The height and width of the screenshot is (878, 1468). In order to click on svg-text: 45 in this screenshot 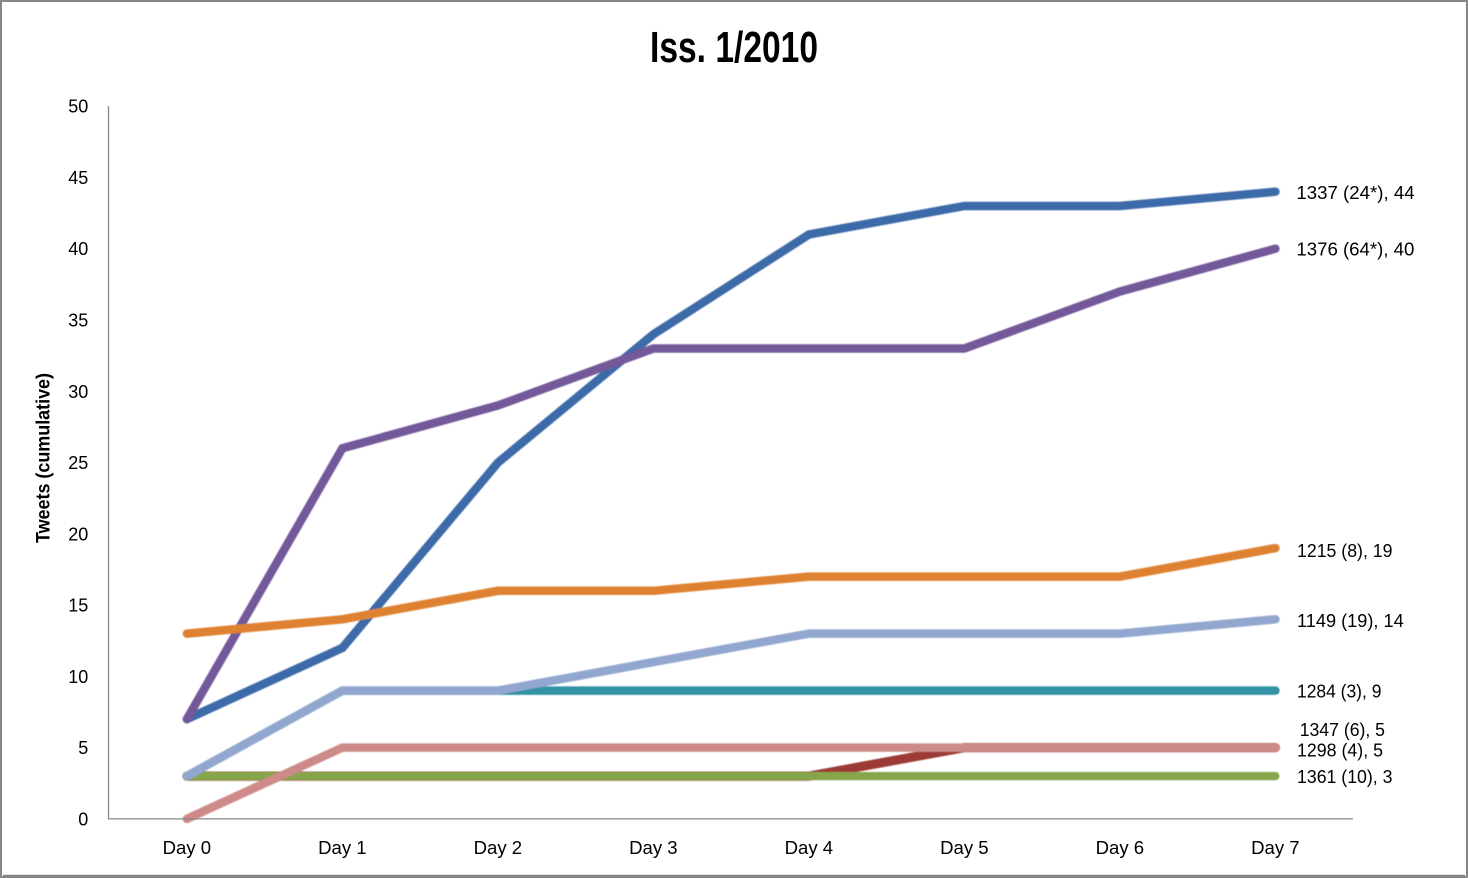, I will do `click(78, 178)`.